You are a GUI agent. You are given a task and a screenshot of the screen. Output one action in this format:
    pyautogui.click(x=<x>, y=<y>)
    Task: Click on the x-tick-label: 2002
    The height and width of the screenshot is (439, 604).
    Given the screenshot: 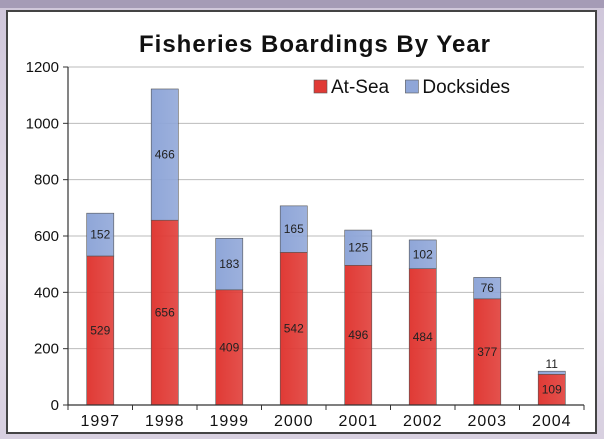 What is the action you would take?
    pyautogui.click(x=423, y=421)
    